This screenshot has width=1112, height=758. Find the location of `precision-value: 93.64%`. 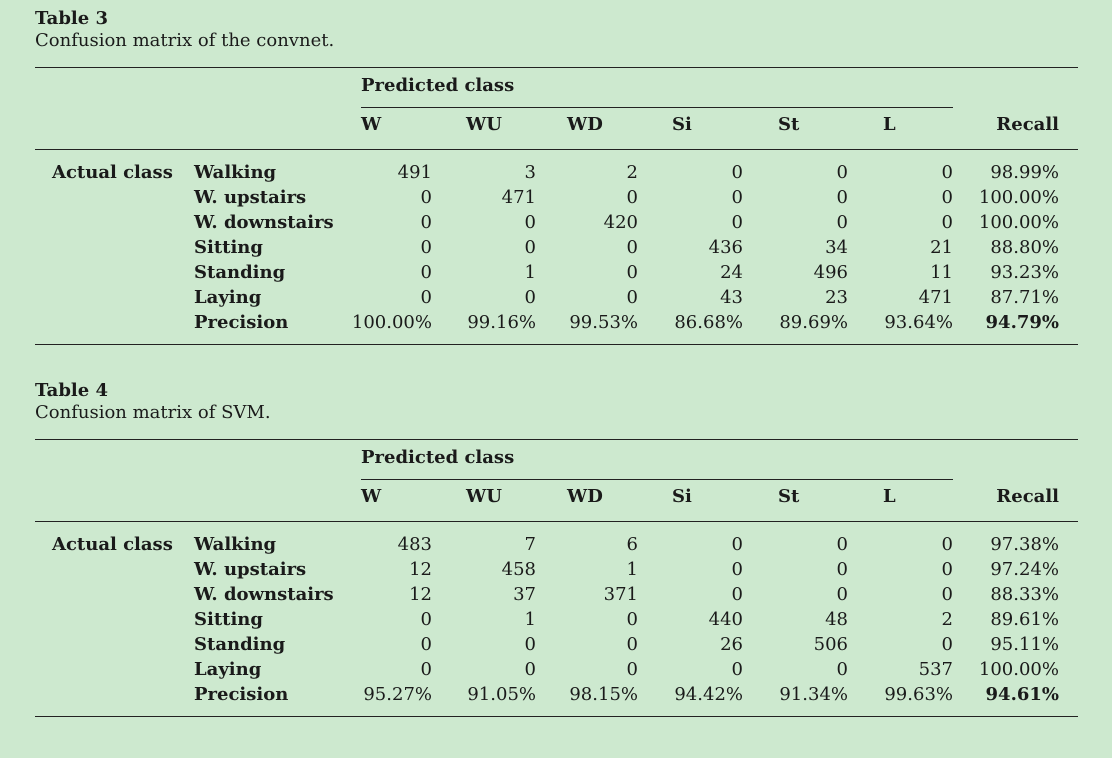

precision-value: 93.64% is located at coordinates (918, 322).